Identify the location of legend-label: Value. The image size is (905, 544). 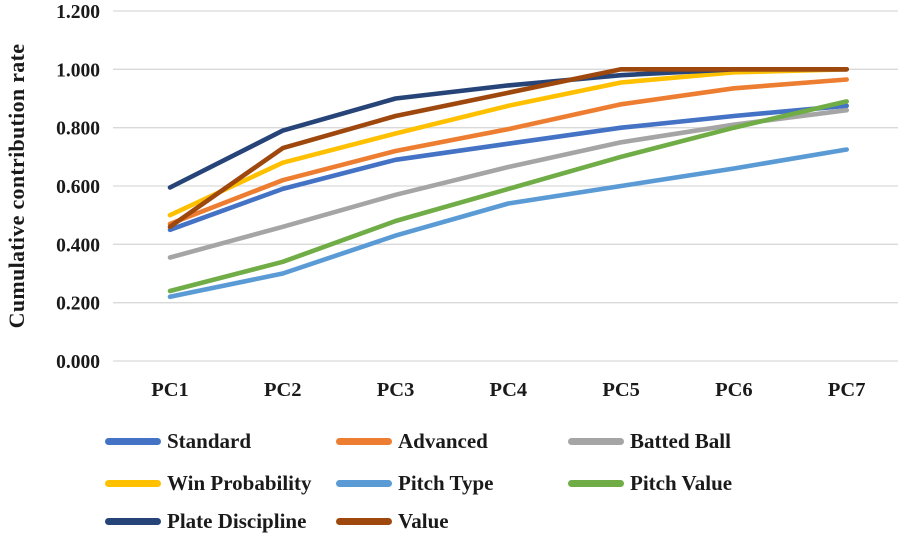
(423, 520).